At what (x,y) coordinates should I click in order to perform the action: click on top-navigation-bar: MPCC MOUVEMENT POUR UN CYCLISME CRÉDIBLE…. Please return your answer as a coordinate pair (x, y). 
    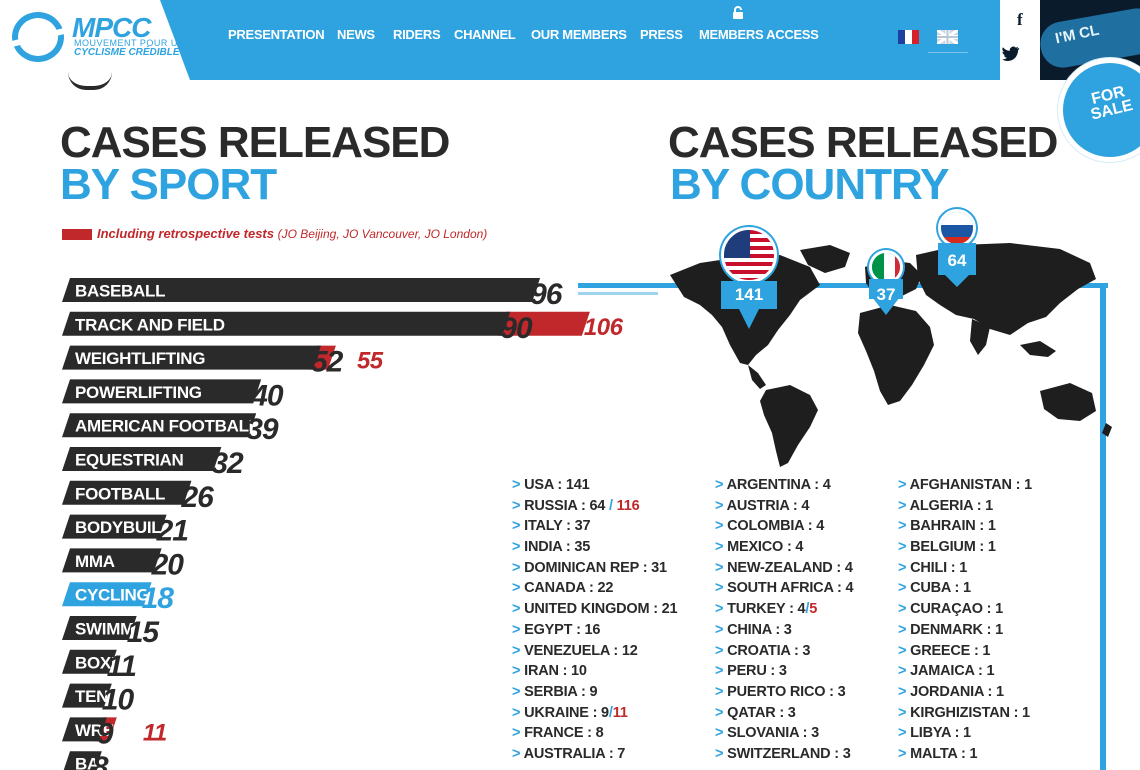
    Looking at the image, I should click on (570, 40).